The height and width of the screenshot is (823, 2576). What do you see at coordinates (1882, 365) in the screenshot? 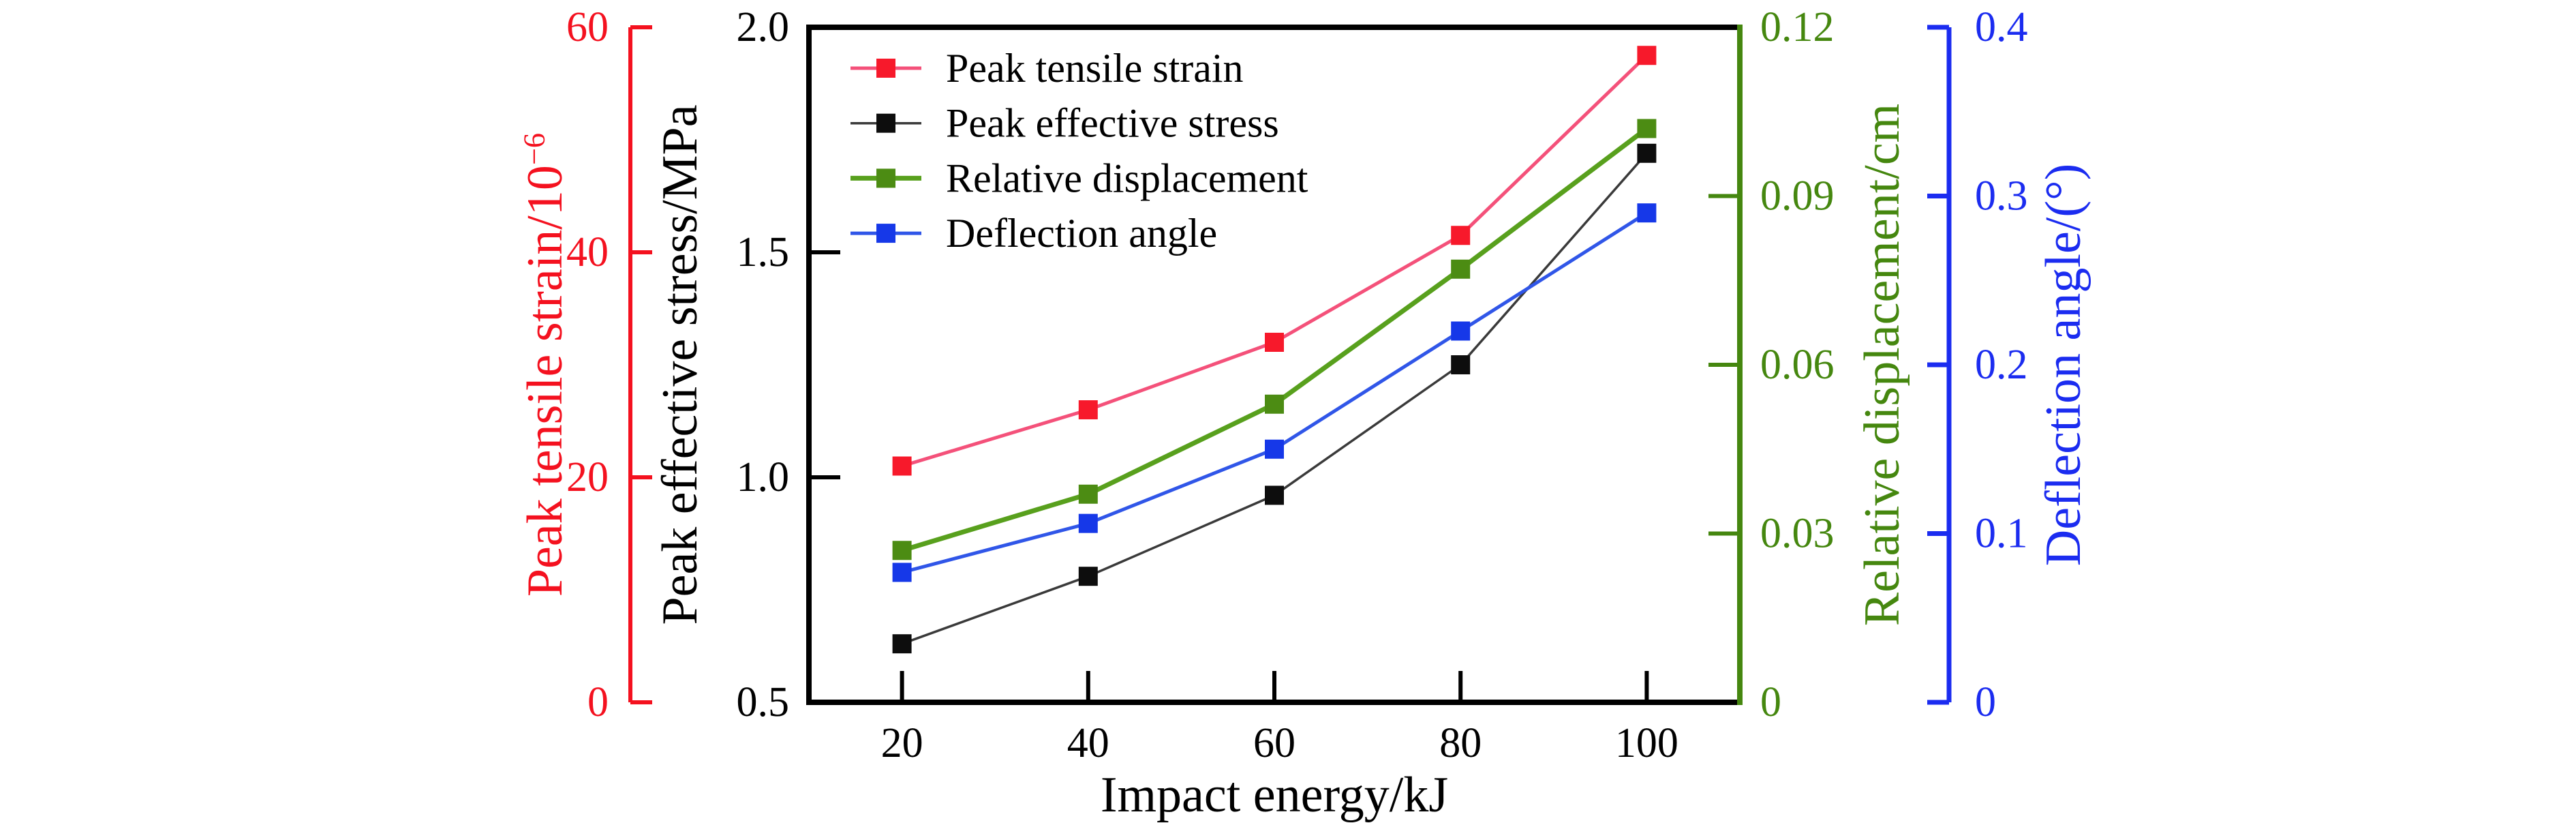
I see `y-axis-title-displacement: Relative displacement/cm` at bounding box center [1882, 365].